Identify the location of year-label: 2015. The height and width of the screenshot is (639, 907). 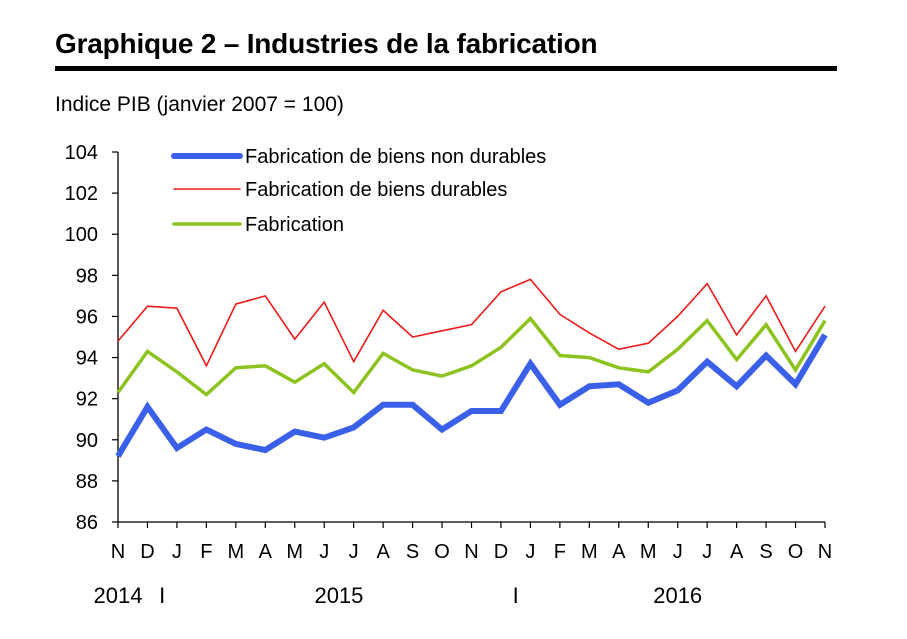
(338, 595).